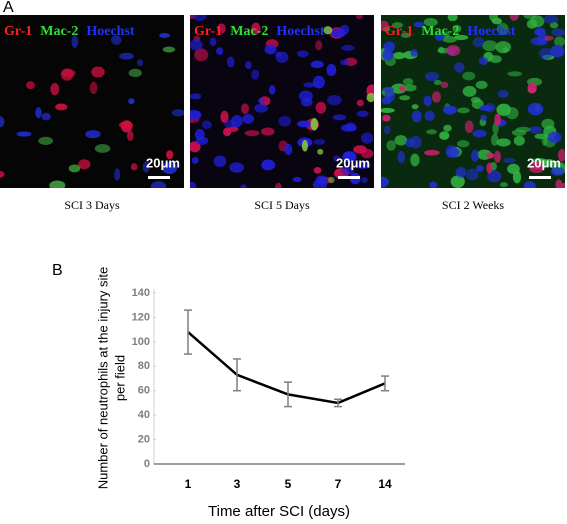 The image size is (567, 524). What do you see at coordinates (141, 293) in the screenshot?
I see `y-tick-label: 140` at bounding box center [141, 293].